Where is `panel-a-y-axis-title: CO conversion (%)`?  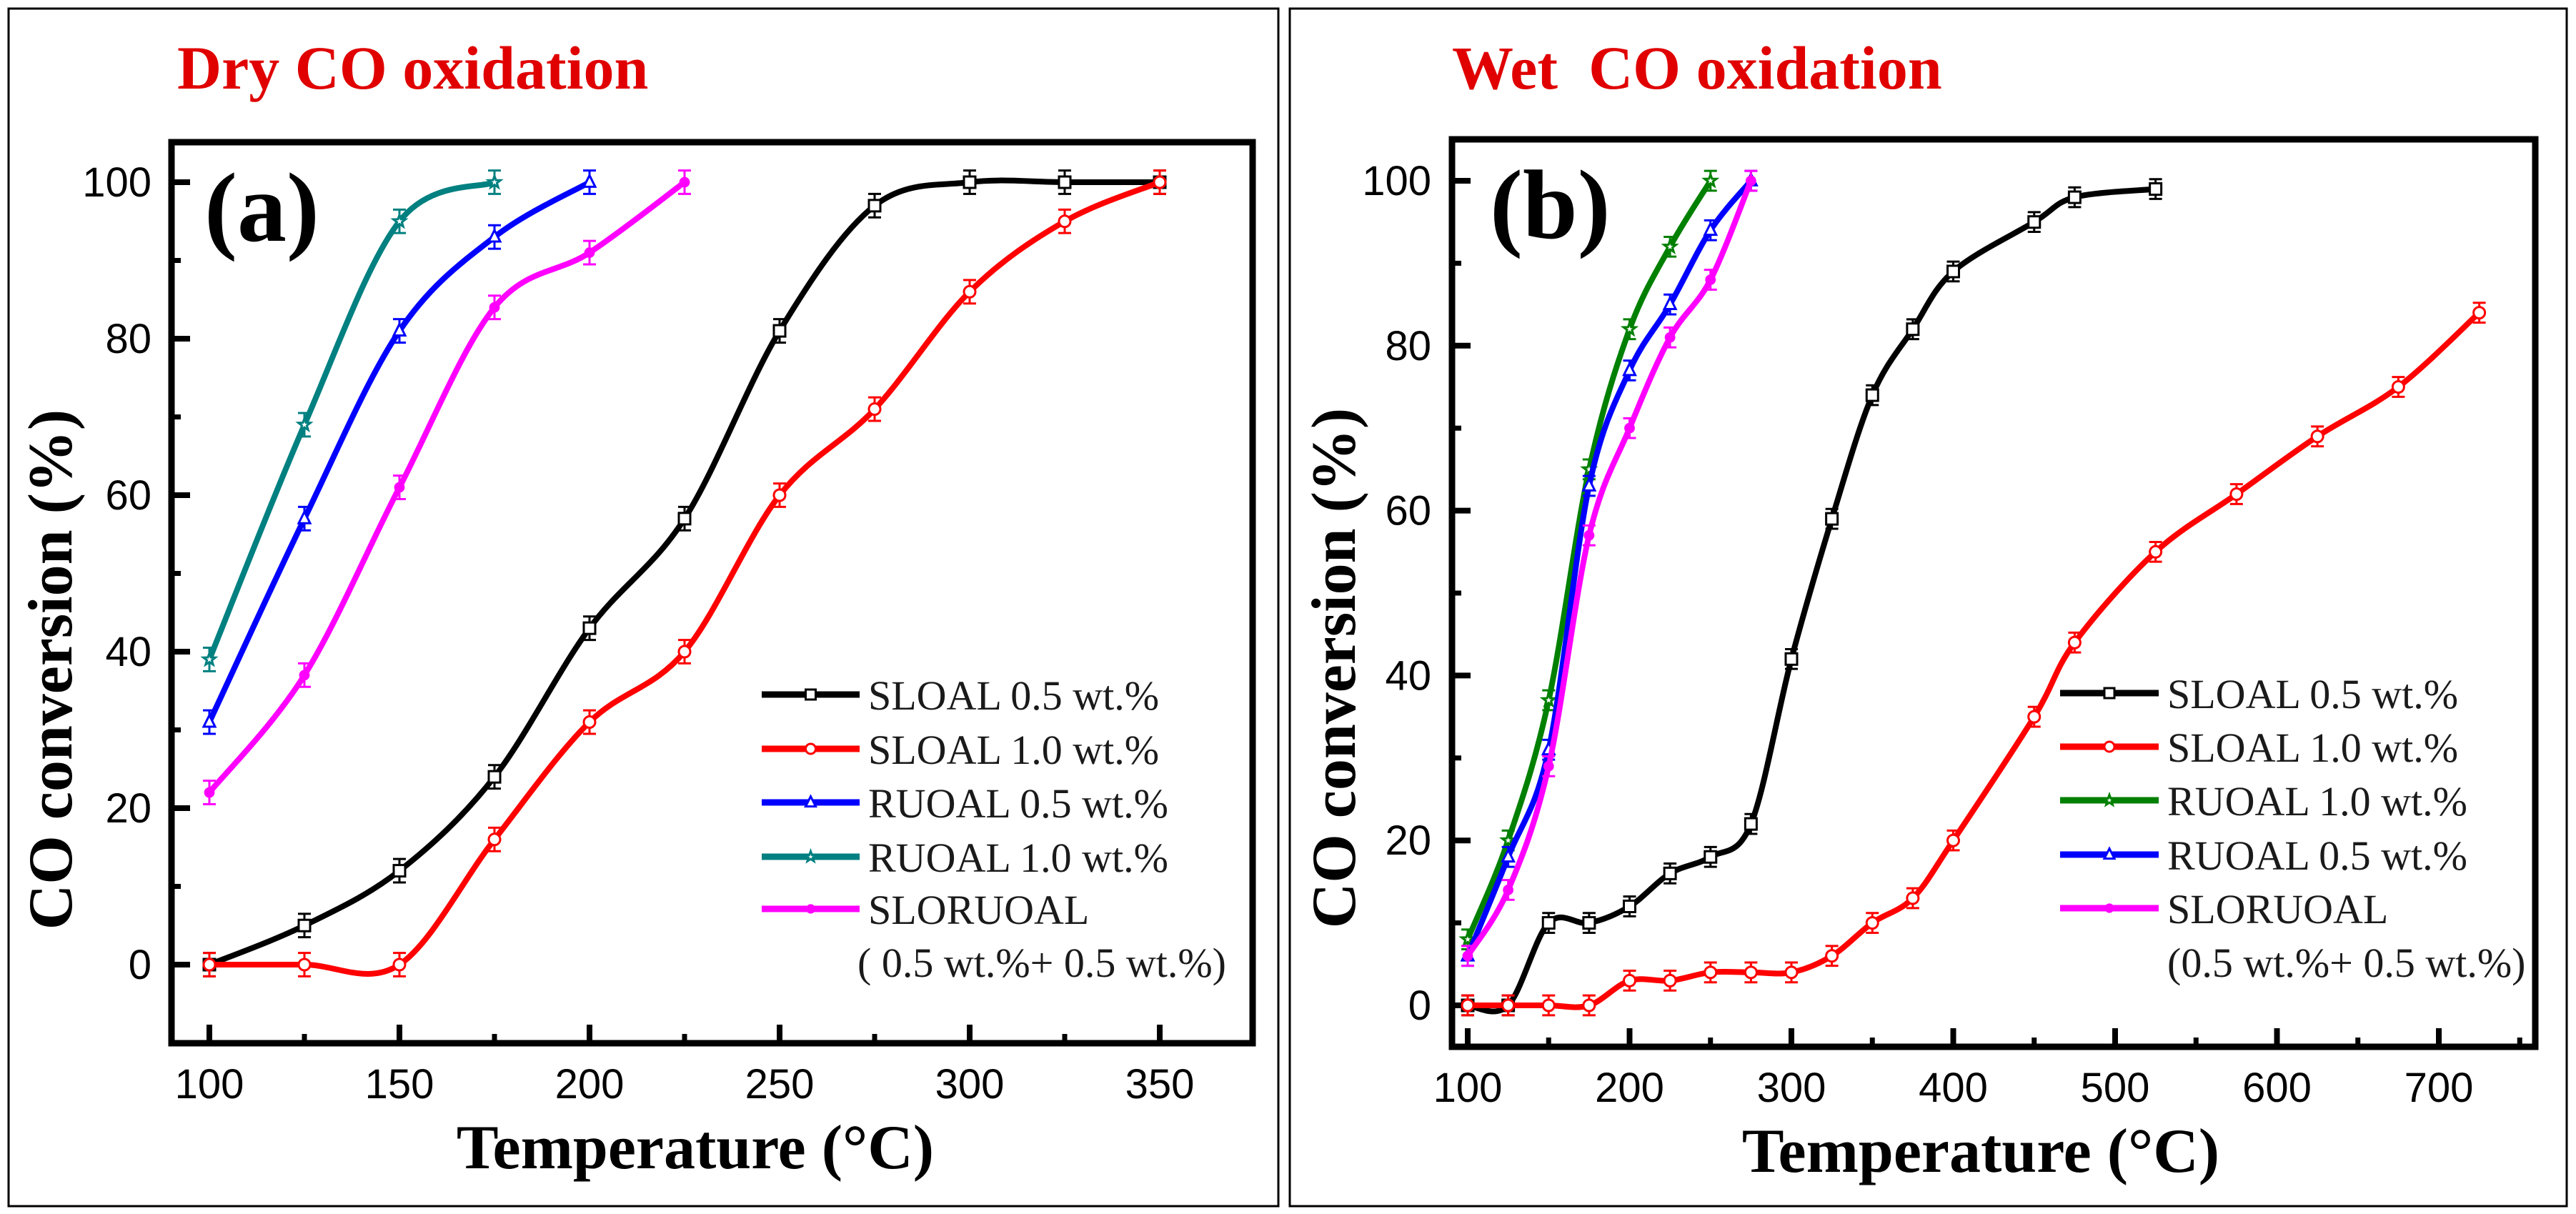 panel-a-y-axis-title: CO conversion (%) is located at coordinates (51, 669).